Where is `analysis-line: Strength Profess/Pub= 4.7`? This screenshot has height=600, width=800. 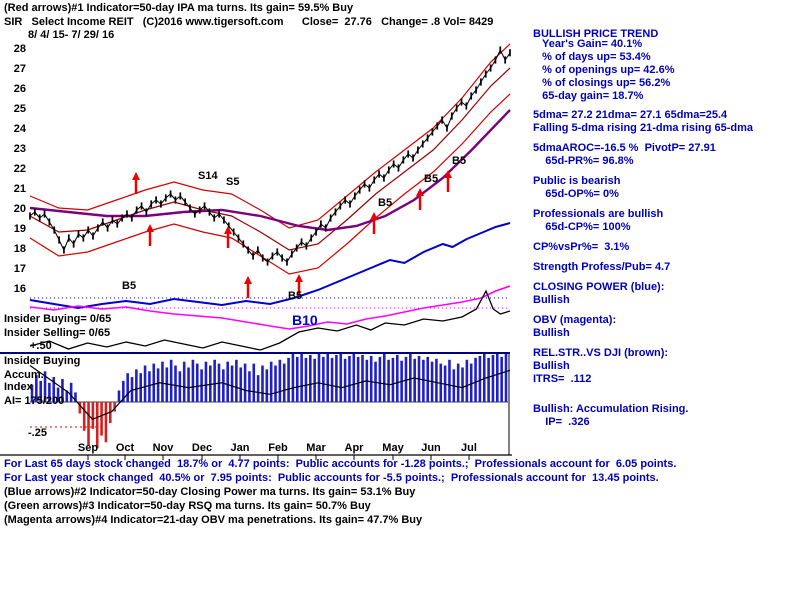
analysis-line: Strength Profess/Pub= 4.7 is located at coordinates (602, 267).